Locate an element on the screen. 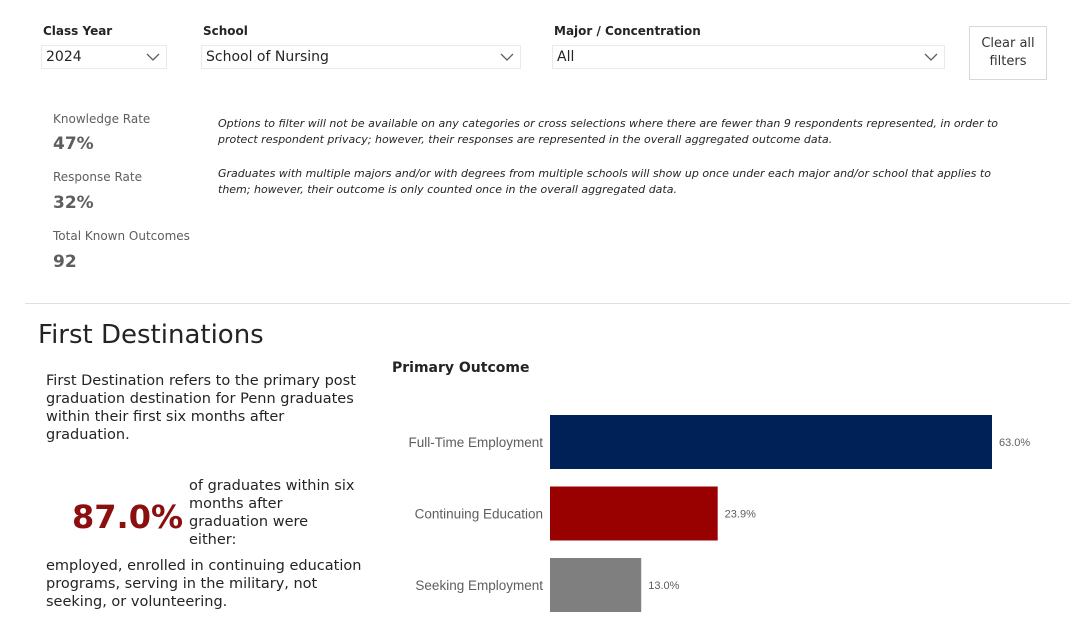 The image size is (1080, 634). category-label: Full-Time Employment is located at coordinates (475, 442).